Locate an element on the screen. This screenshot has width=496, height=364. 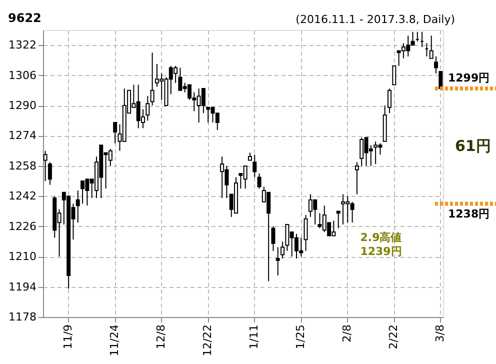
x-tick-label: 12/22 is located at coordinates (207, 340).